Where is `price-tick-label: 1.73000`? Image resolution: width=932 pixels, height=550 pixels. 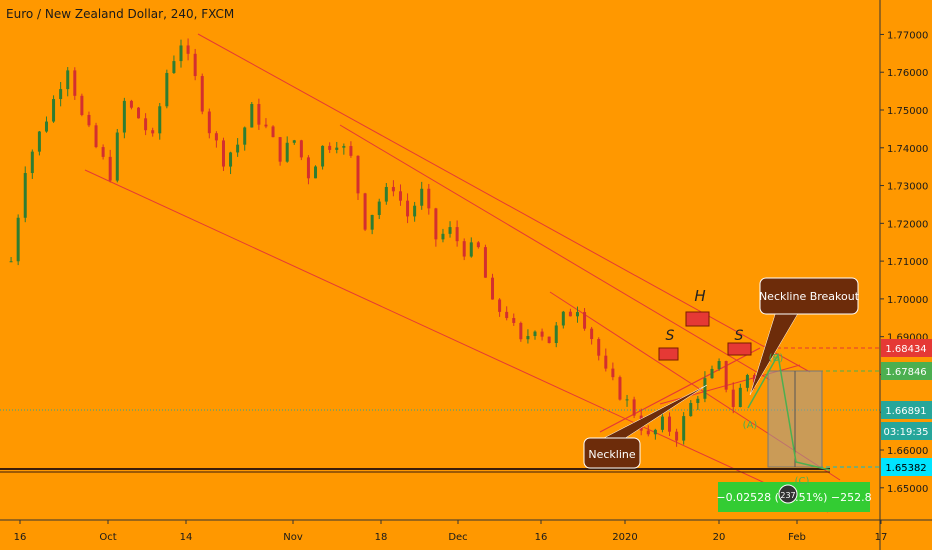
price-tick-label: 1.73000 is located at coordinates (907, 187).